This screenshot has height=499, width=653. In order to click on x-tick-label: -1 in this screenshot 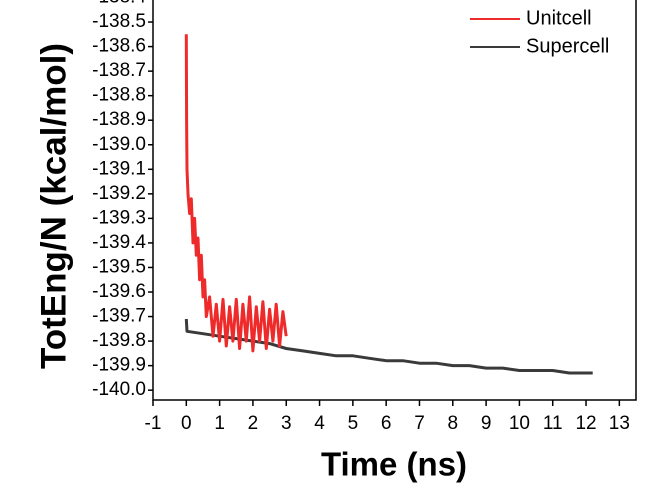, I will do `click(153, 423)`.